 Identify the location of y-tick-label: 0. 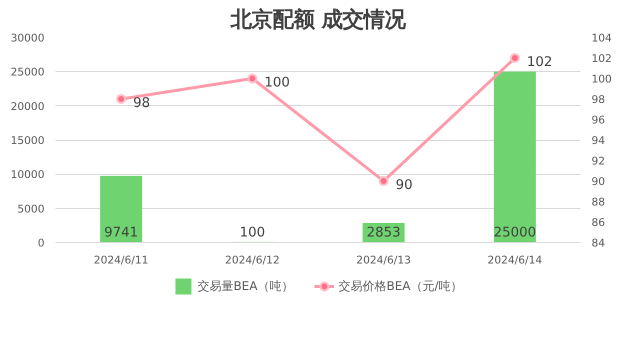
(41, 243).